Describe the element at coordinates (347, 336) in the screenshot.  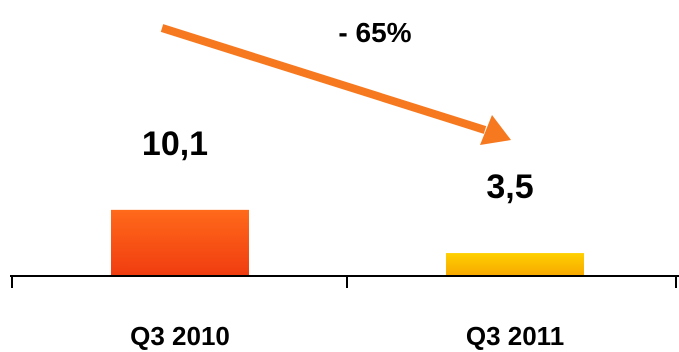
I see `x-tick-labels: Q3 2010 Q3 2011` at that location.